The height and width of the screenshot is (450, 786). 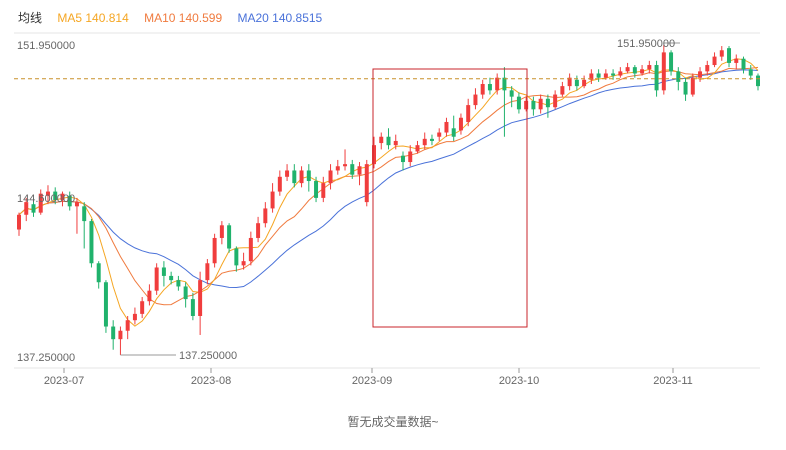 What do you see at coordinates (280, 18) in the screenshot?
I see `legend-ma20: MA20 140.8515` at bounding box center [280, 18].